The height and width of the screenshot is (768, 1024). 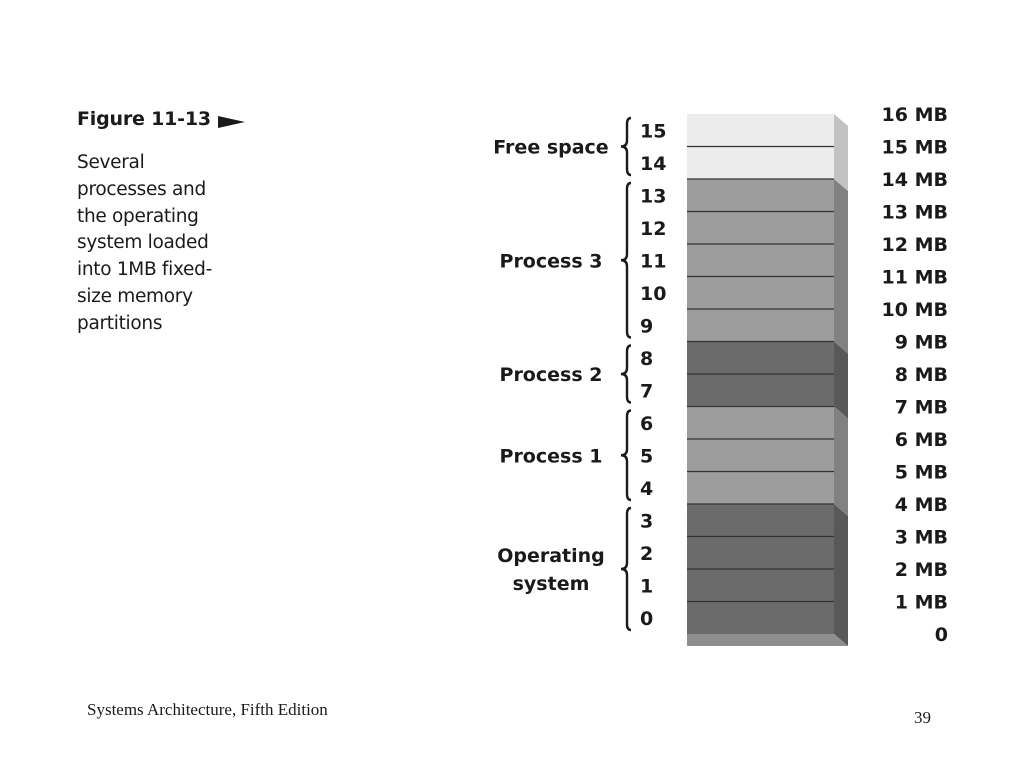 What do you see at coordinates (915, 115) in the screenshot?
I see `address-label: 16 MB` at bounding box center [915, 115].